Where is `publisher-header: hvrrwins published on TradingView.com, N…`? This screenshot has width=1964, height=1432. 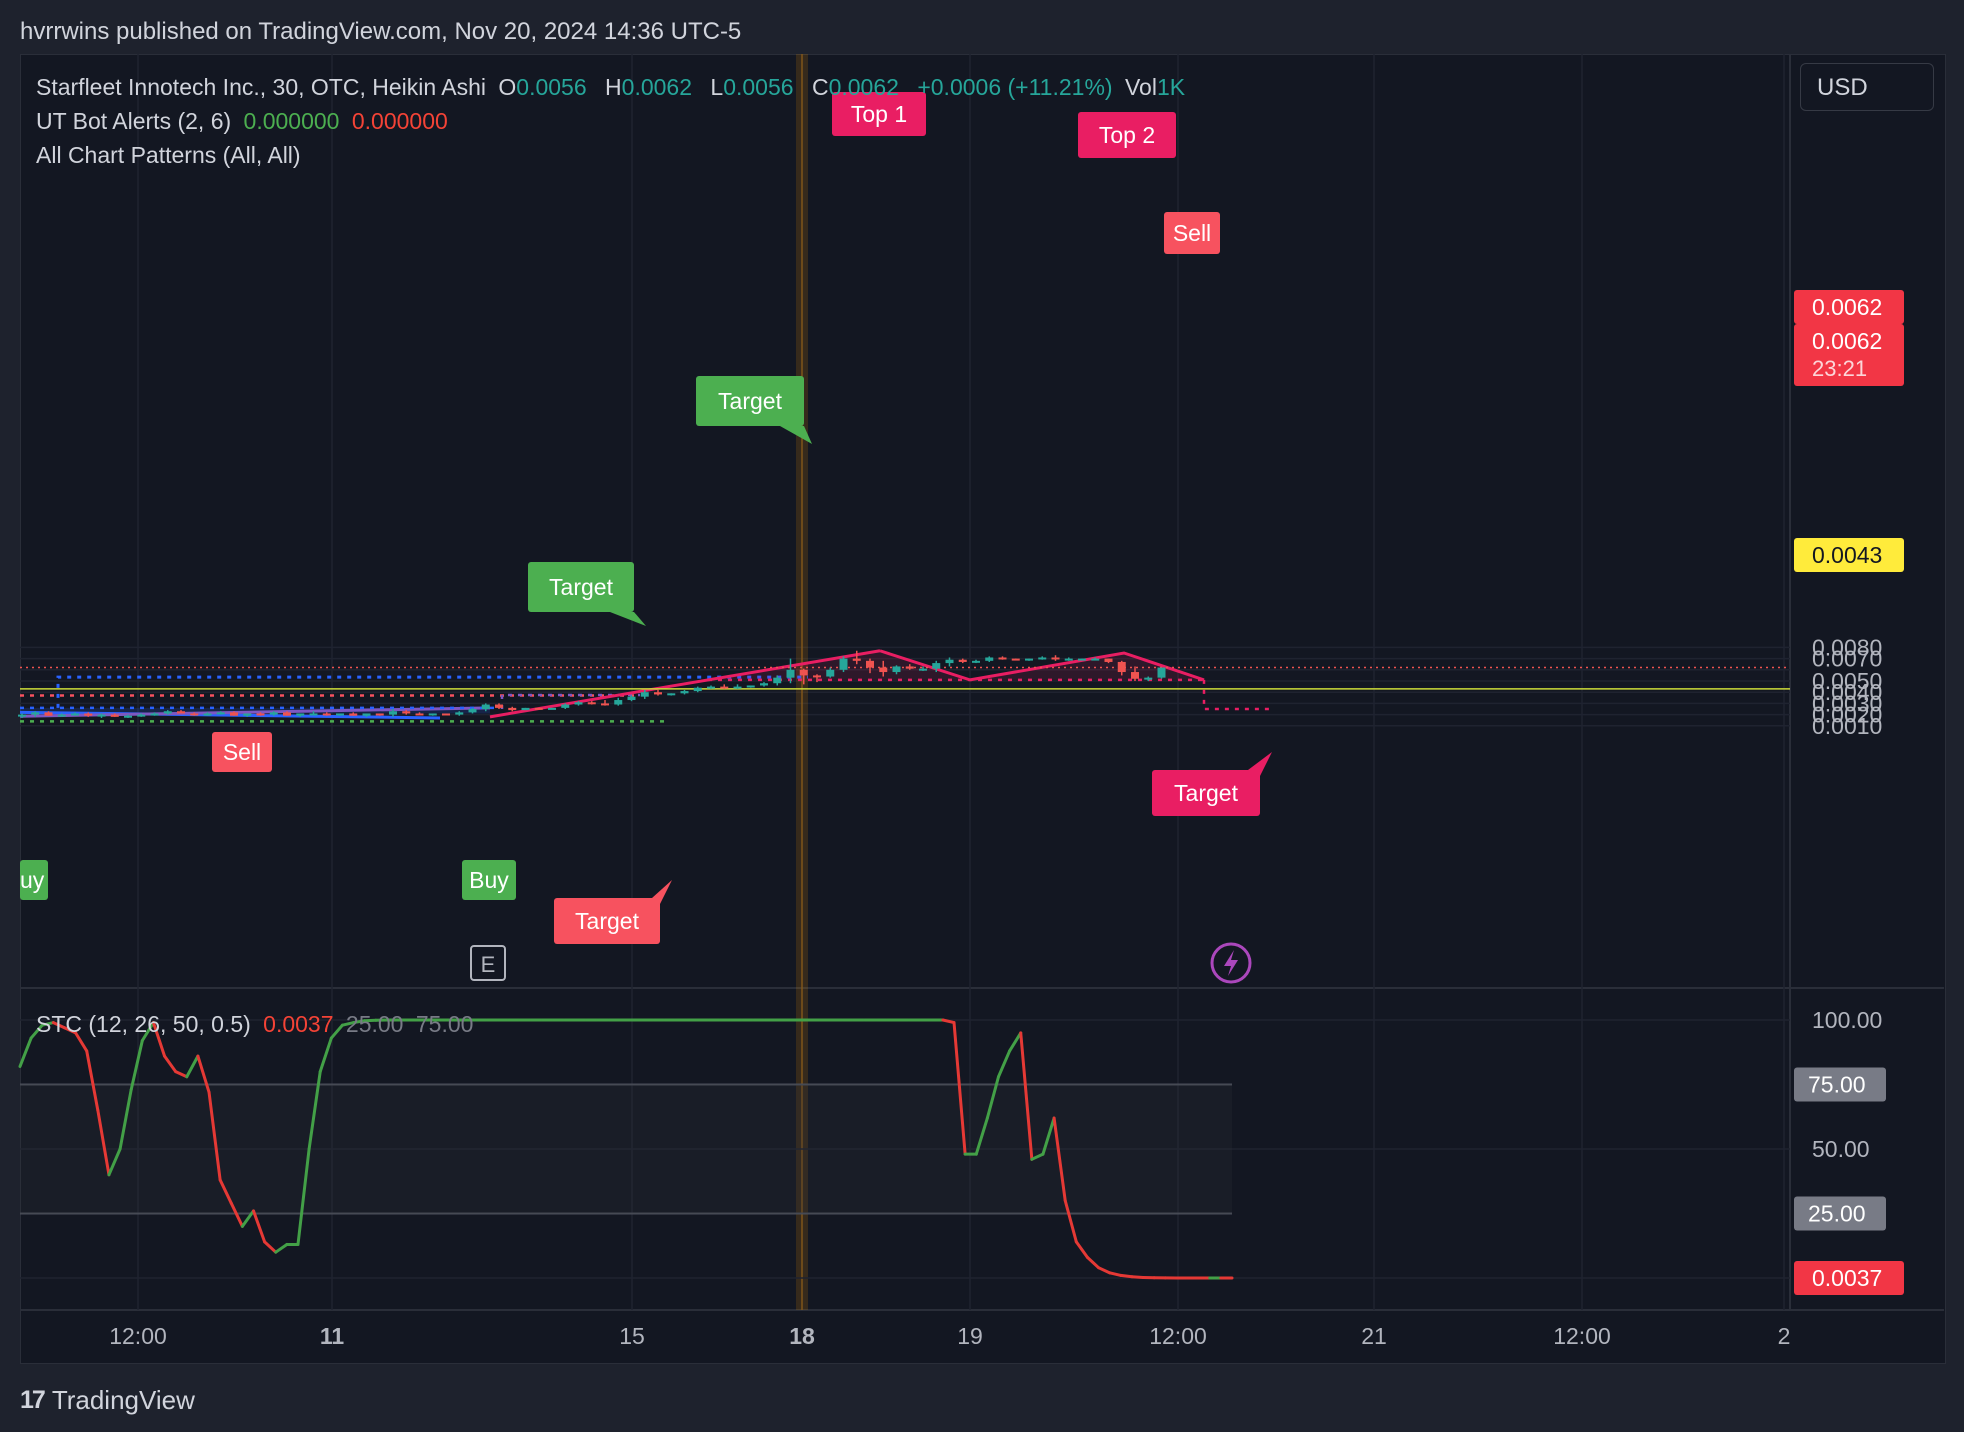 publisher-header: hvrrwins published on TradingView.com, N… is located at coordinates (381, 31).